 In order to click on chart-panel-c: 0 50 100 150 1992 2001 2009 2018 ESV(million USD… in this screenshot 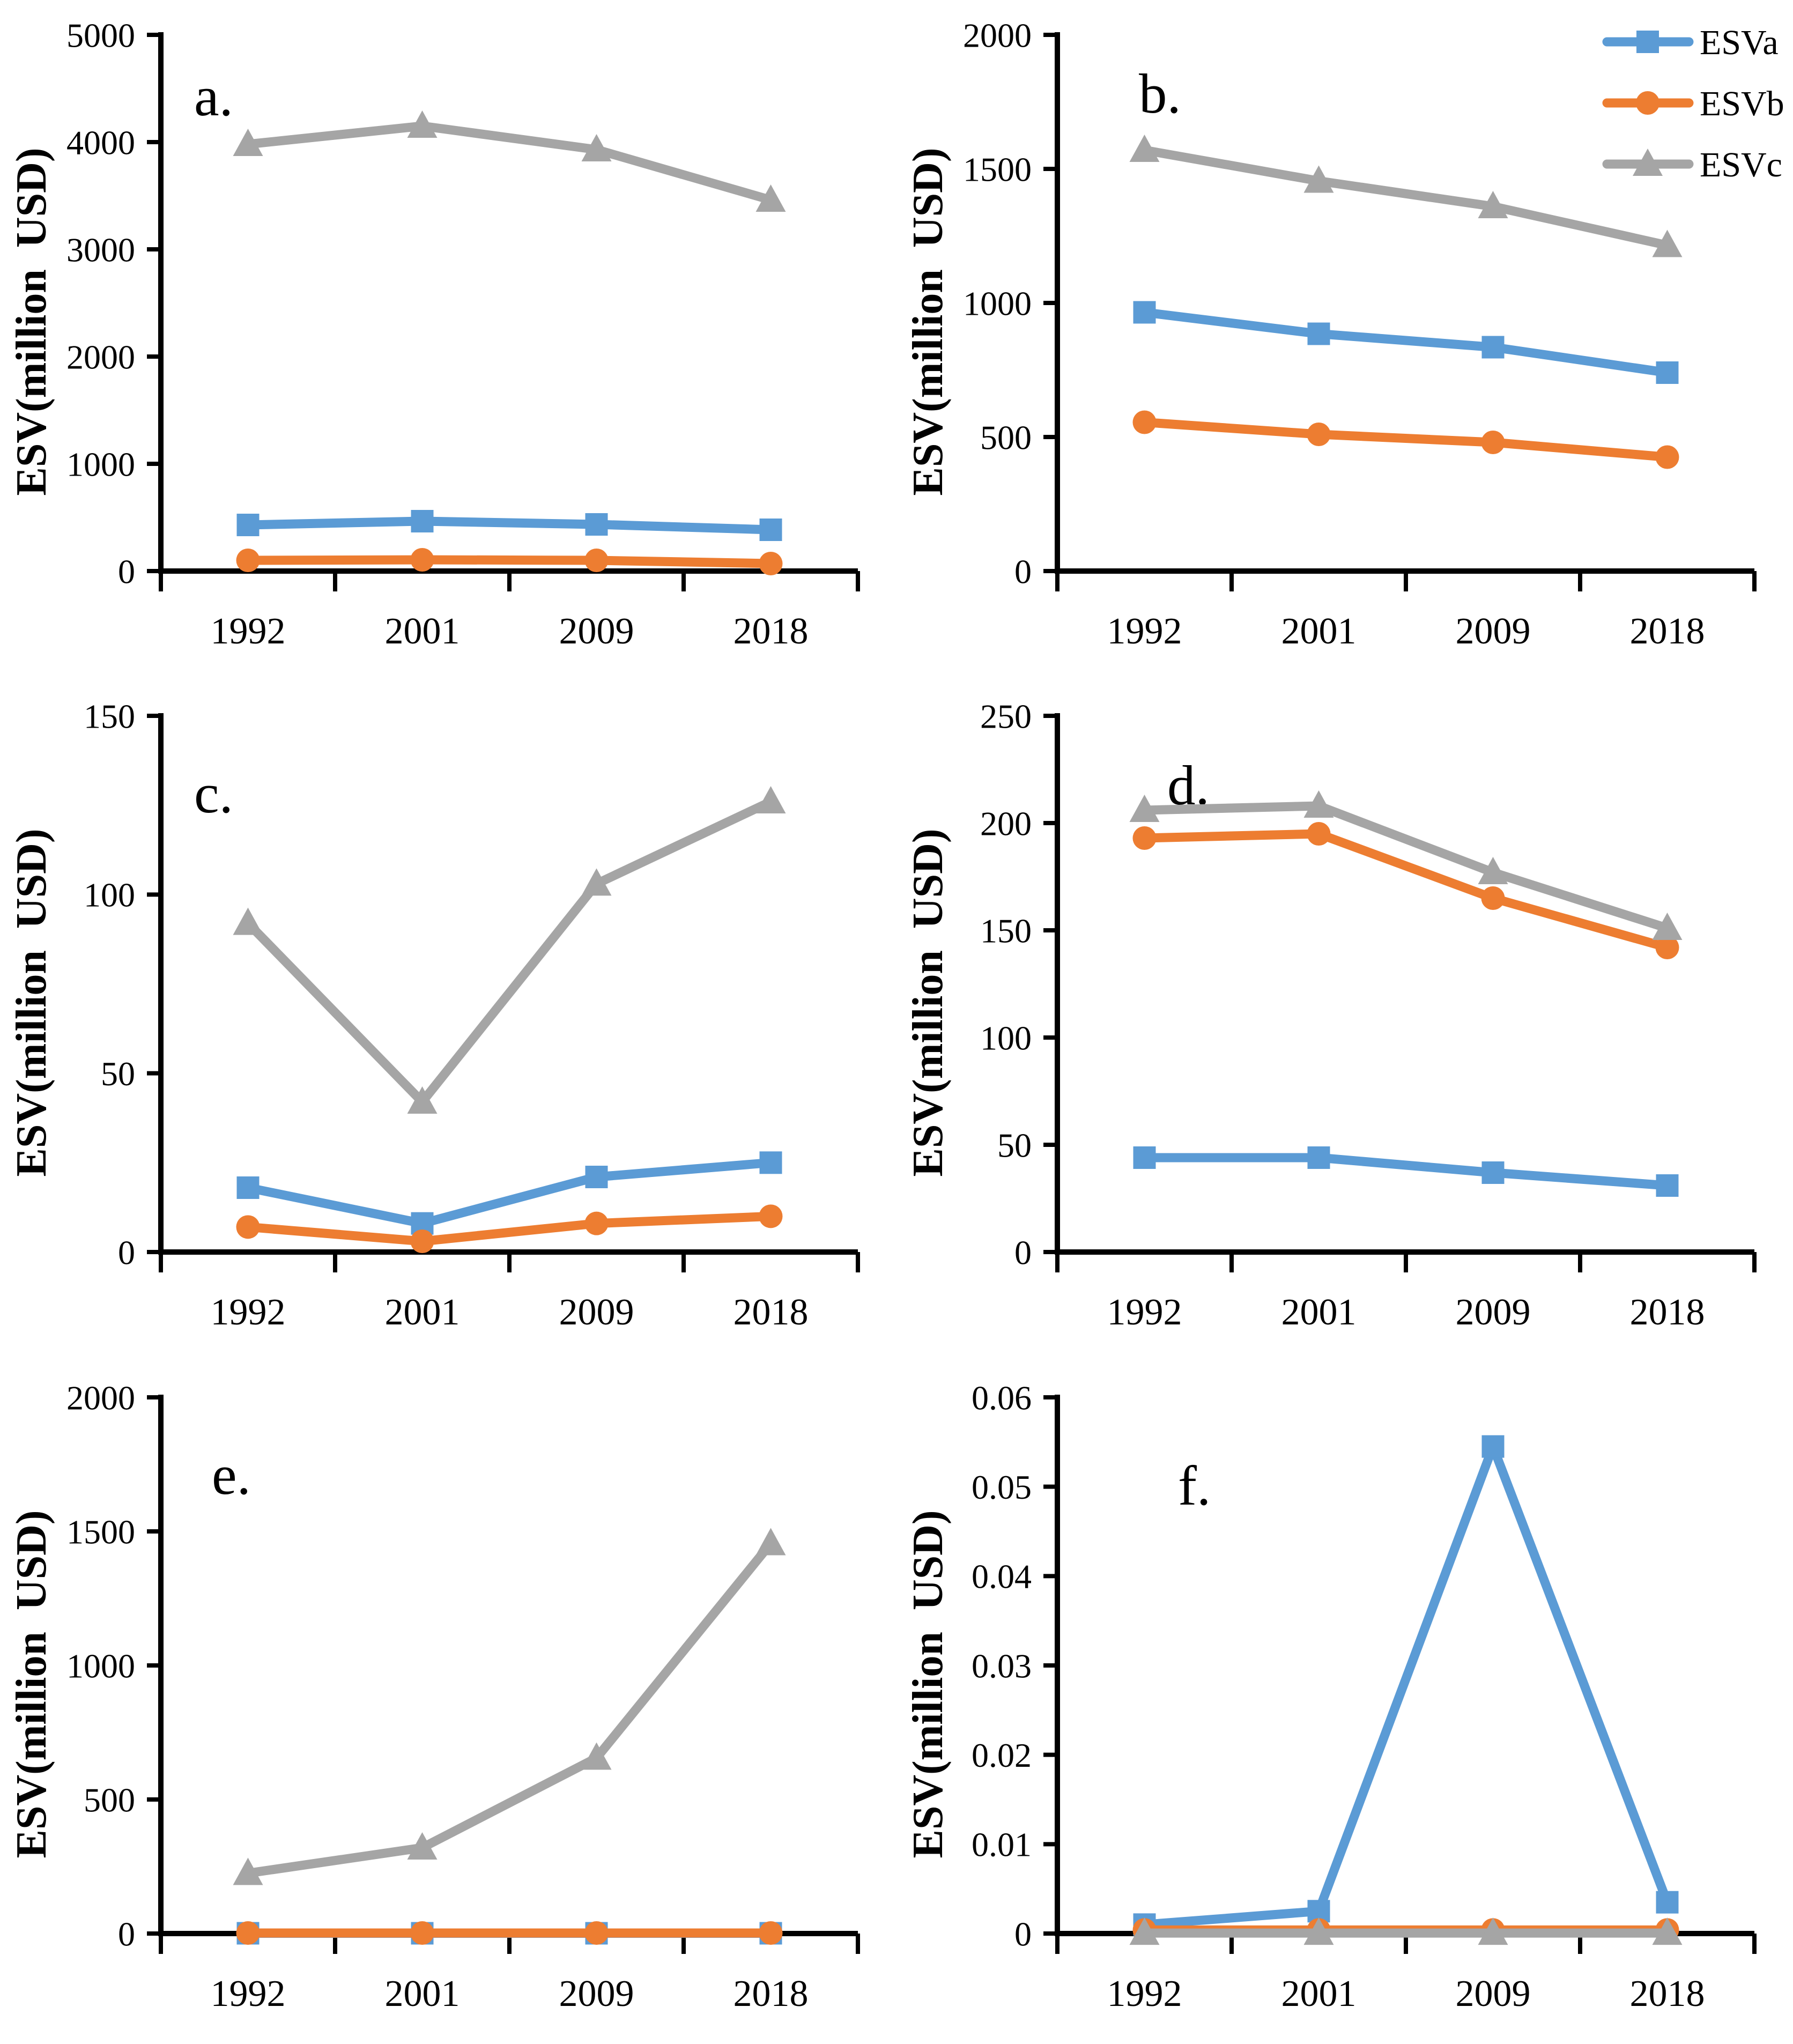, I will do `click(434, 1015)`.